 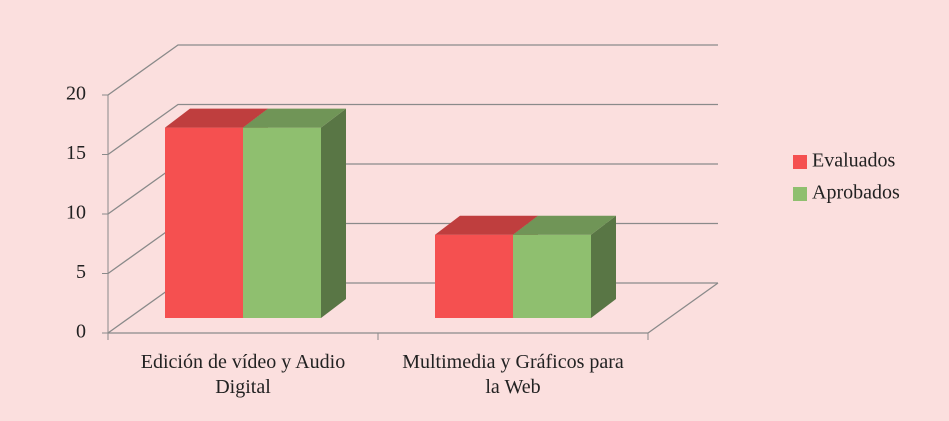 What do you see at coordinates (243, 374) in the screenshot?
I see `x-tick-label: Edición de vídeo y Audio Digital` at bounding box center [243, 374].